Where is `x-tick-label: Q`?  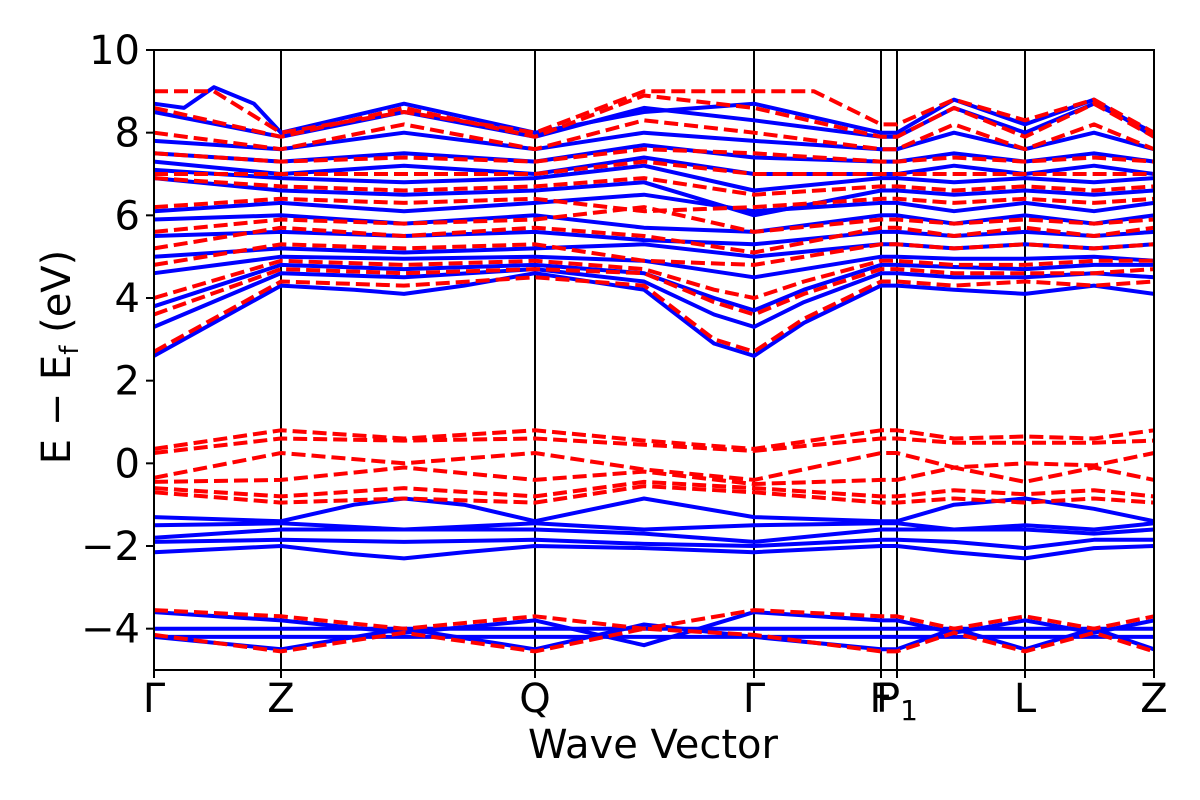 x-tick-label: Q is located at coordinates (534, 699).